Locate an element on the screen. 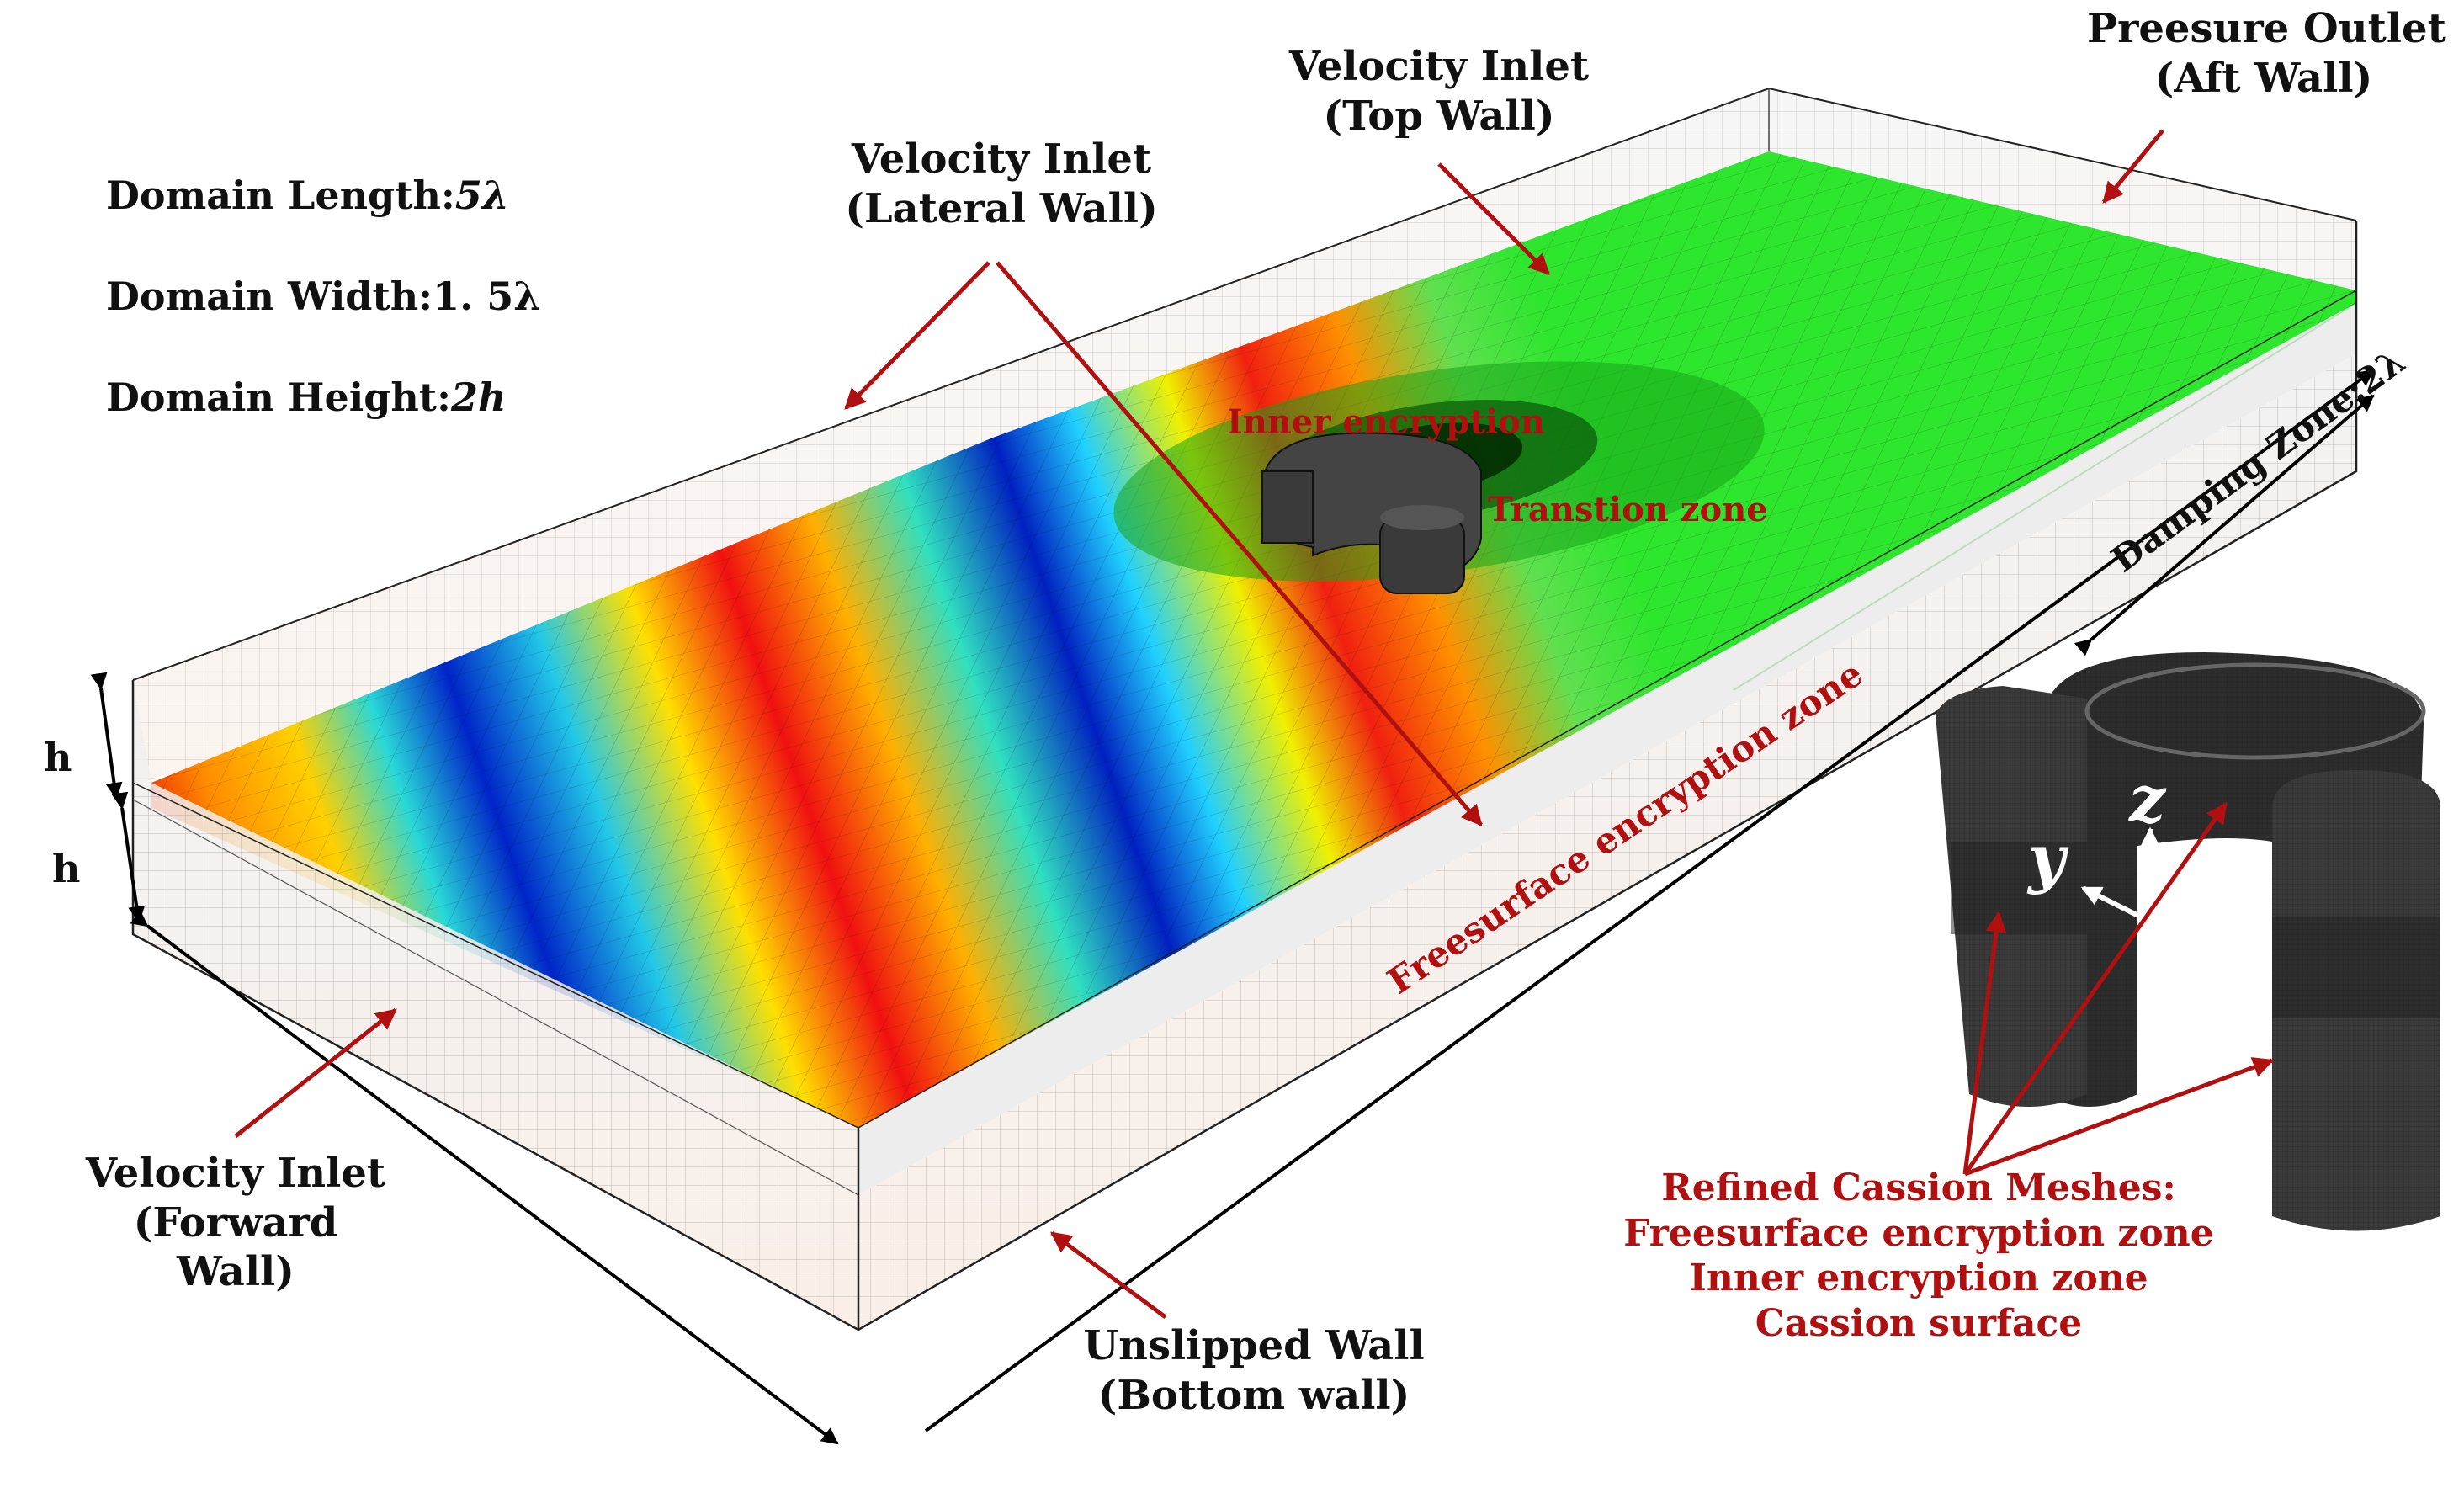  aft-wall-label: Preesure Outlet (Aft Wall) is located at coordinates (2266, 53).